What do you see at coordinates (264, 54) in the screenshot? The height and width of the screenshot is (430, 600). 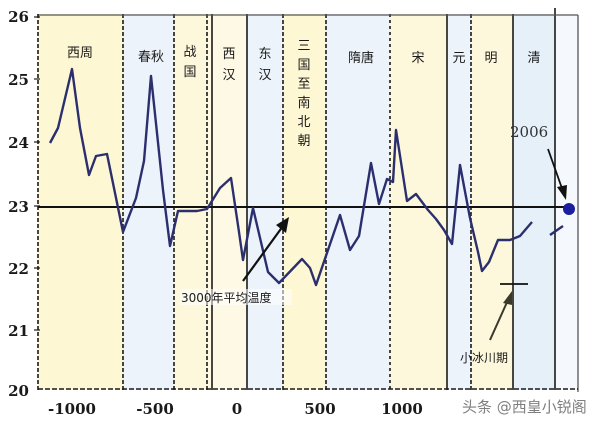 I see `period-label-donghan-1: 东` at bounding box center [264, 54].